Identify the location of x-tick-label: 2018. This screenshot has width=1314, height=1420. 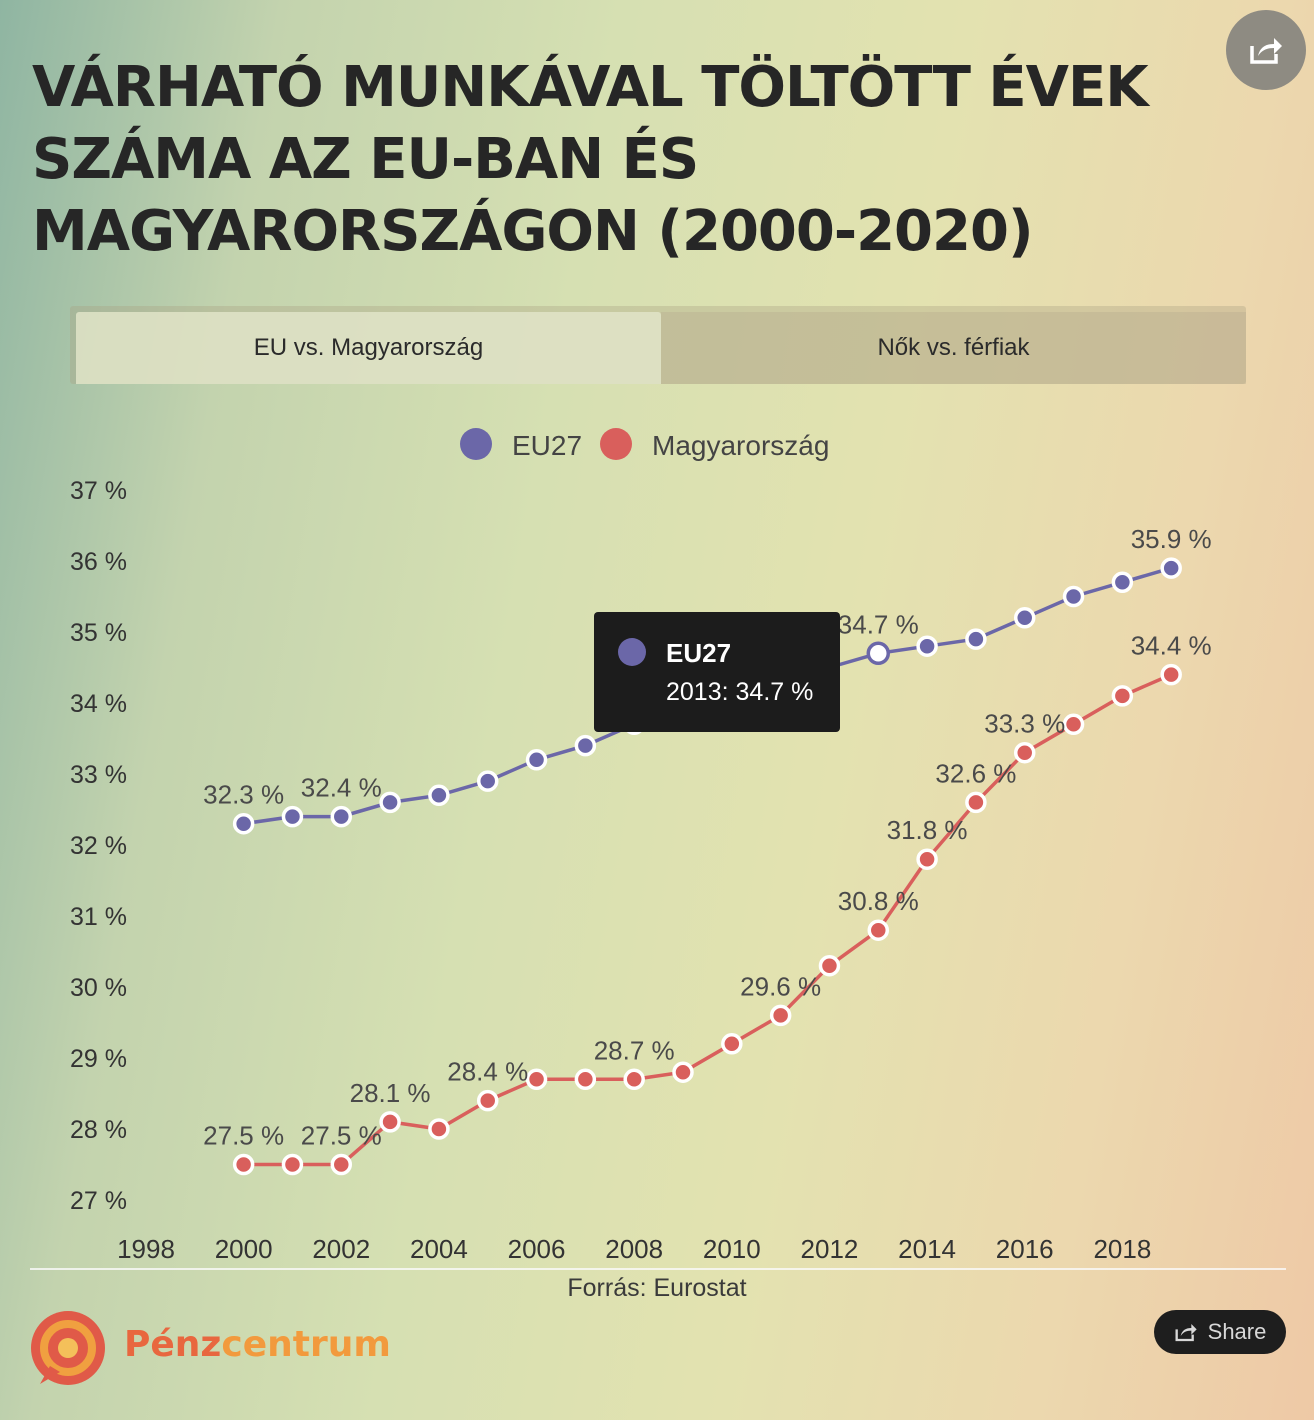
(1122, 1249).